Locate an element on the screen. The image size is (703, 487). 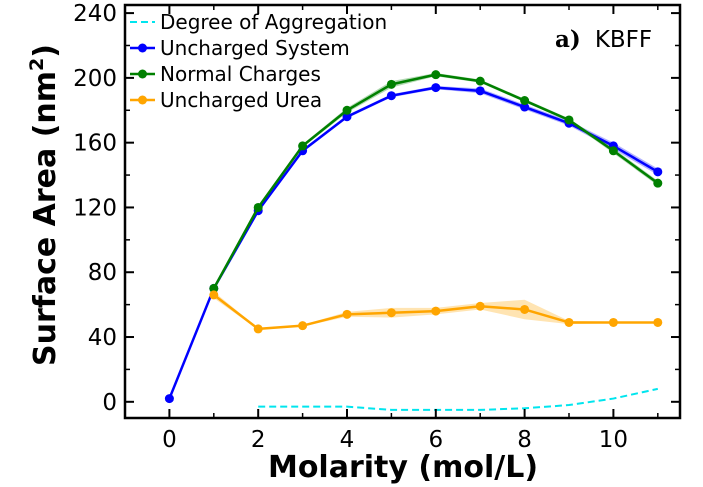
legend-label-uncharged-urea: Uncharged Urea is located at coordinates (241, 100).